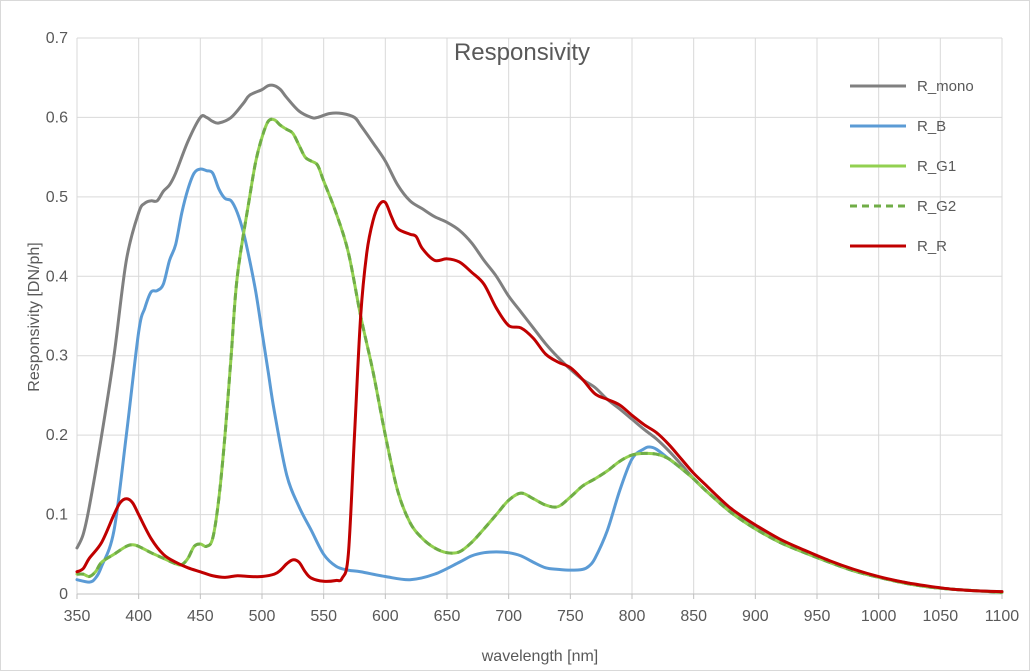  Describe the element at coordinates (1002, 616) in the screenshot. I see `x-tick-label: 1100` at that location.